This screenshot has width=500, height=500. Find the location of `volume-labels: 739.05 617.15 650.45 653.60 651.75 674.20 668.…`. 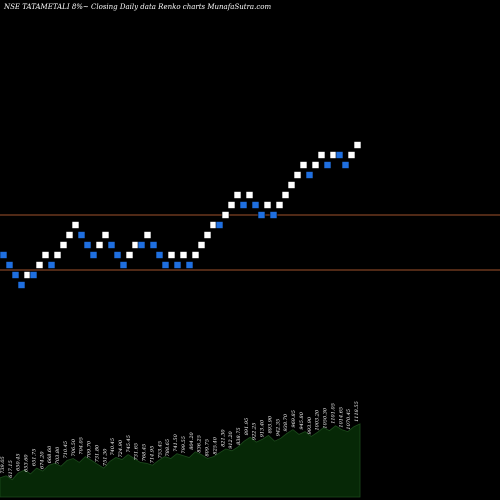

volume-labels: 739.05 617.15 650.45 653.60 651.75 674.20 668.… is located at coordinates (180, 439).